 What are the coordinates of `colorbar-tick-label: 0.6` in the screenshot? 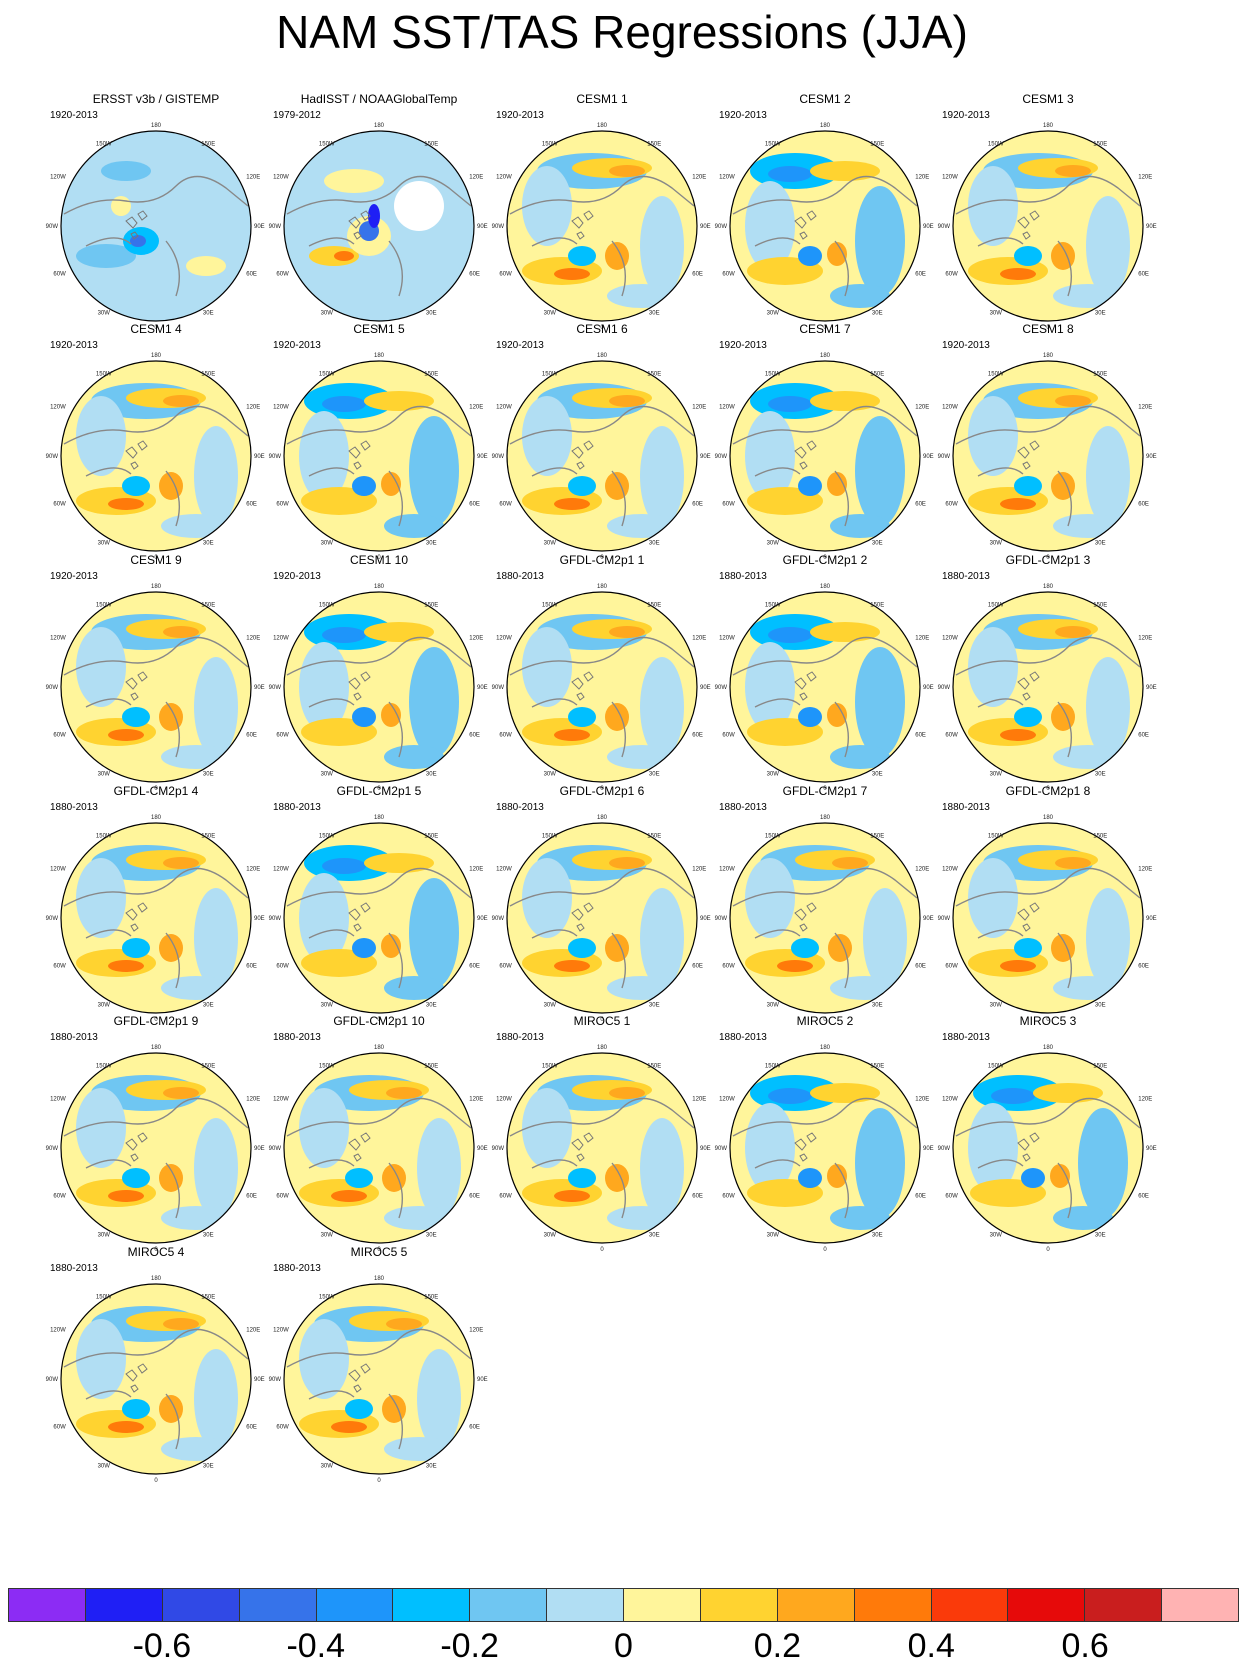 It's located at (1085, 1646).